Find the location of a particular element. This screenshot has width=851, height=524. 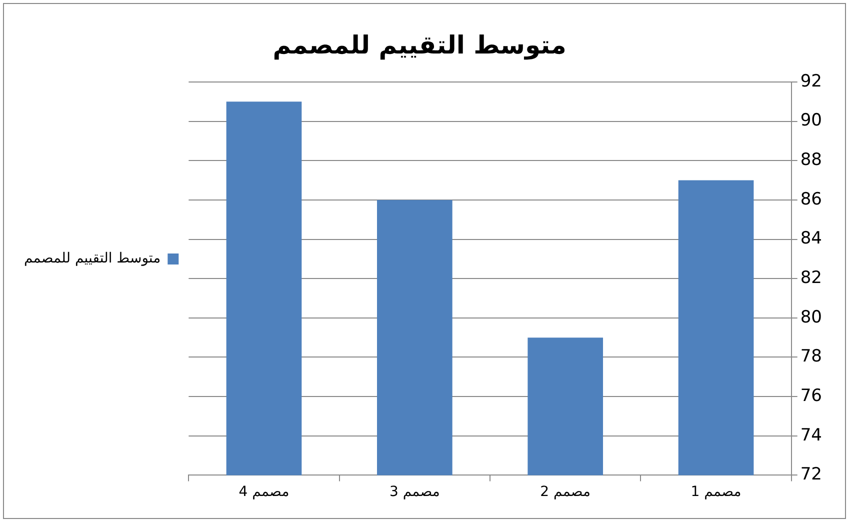

y-tick-label: 72 is located at coordinates (811, 474).